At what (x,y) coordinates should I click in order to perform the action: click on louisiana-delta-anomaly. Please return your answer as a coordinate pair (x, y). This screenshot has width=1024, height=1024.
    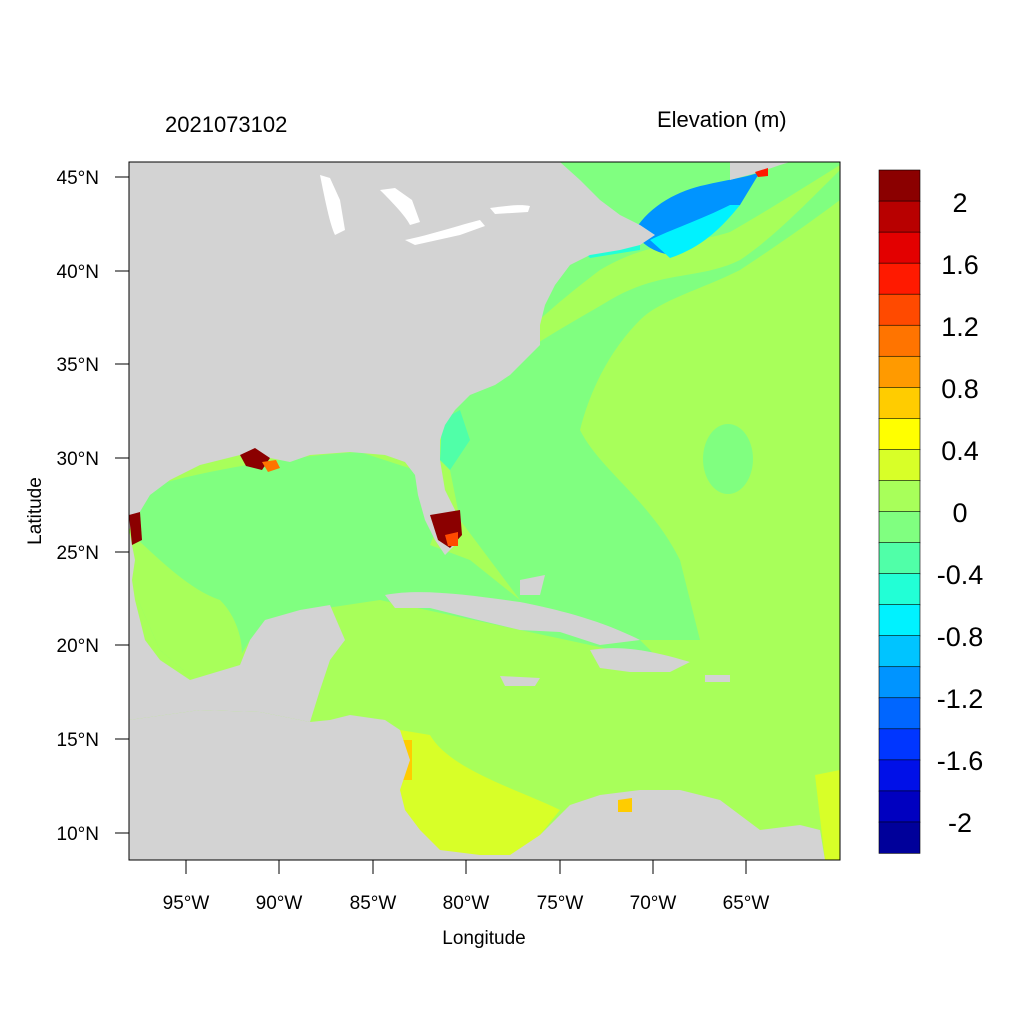
    Looking at the image, I should click on (271, 466).